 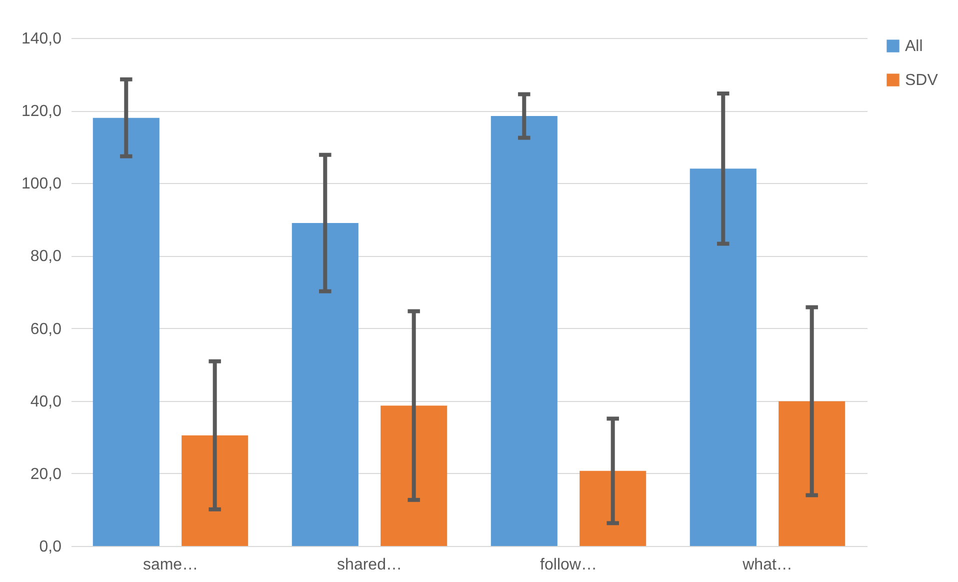 What do you see at coordinates (921, 80) in the screenshot?
I see `legend-label: SDV` at bounding box center [921, 80].